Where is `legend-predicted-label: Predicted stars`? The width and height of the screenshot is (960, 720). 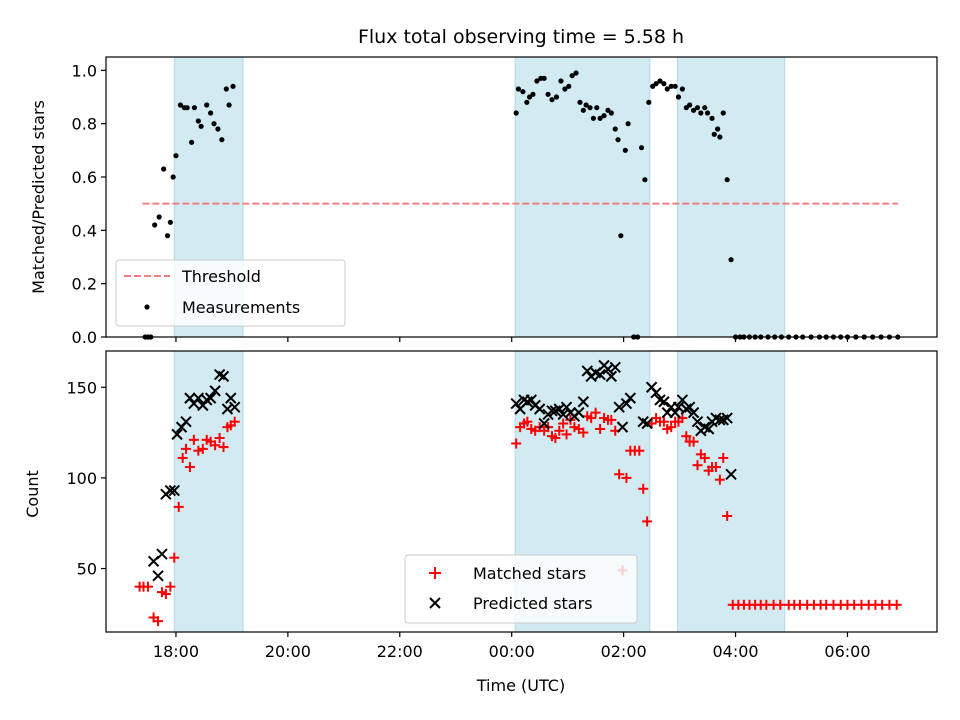 legend-predicted-label: Predicted stars is located at coordinates (533, 603).